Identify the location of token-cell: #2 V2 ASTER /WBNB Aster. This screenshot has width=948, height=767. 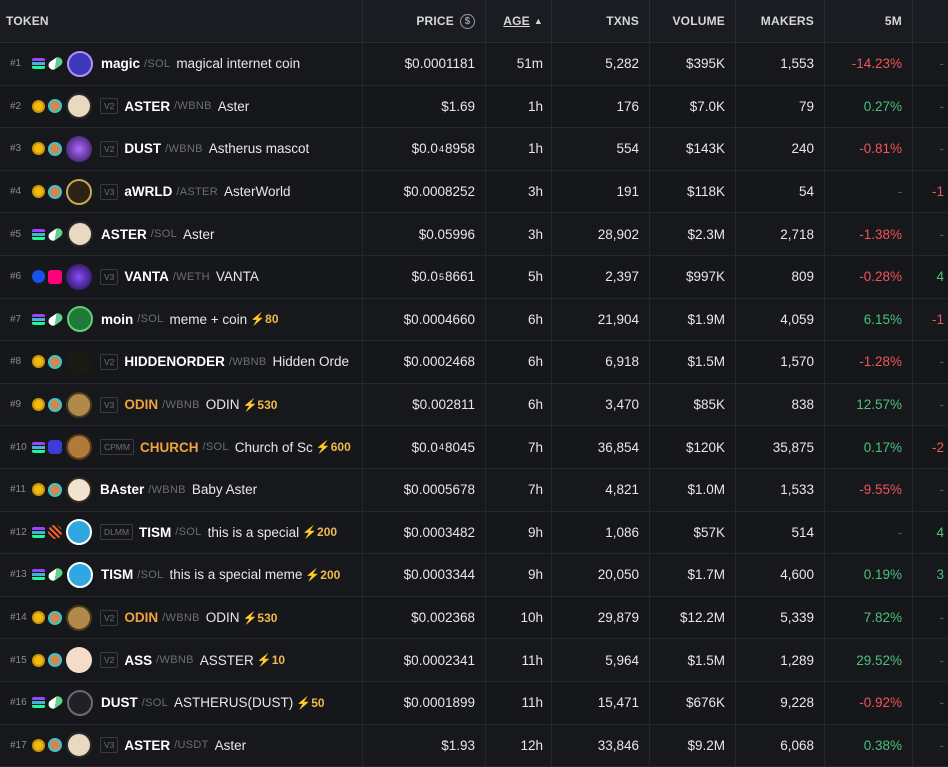
(181, 107).